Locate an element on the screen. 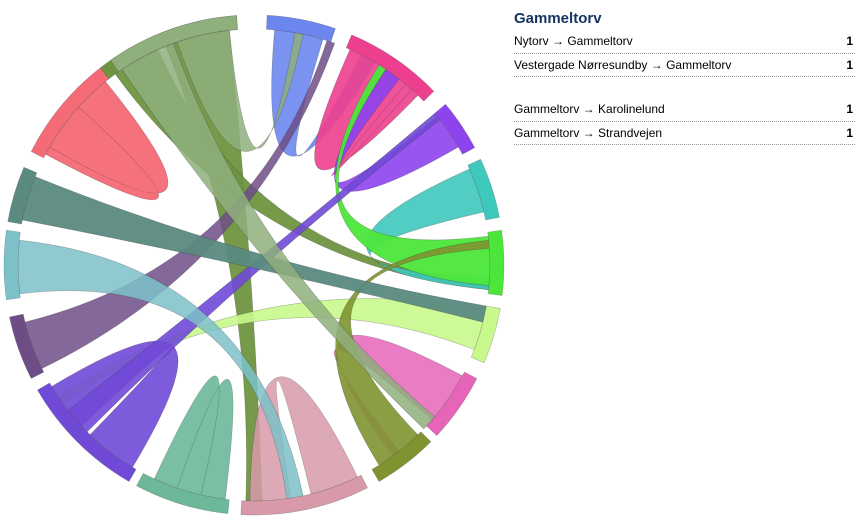 This screenshot has height=529, width=867. outgoing-row: Gammeltorv → Strandvejen 1 is located at coordinates (684, 133).